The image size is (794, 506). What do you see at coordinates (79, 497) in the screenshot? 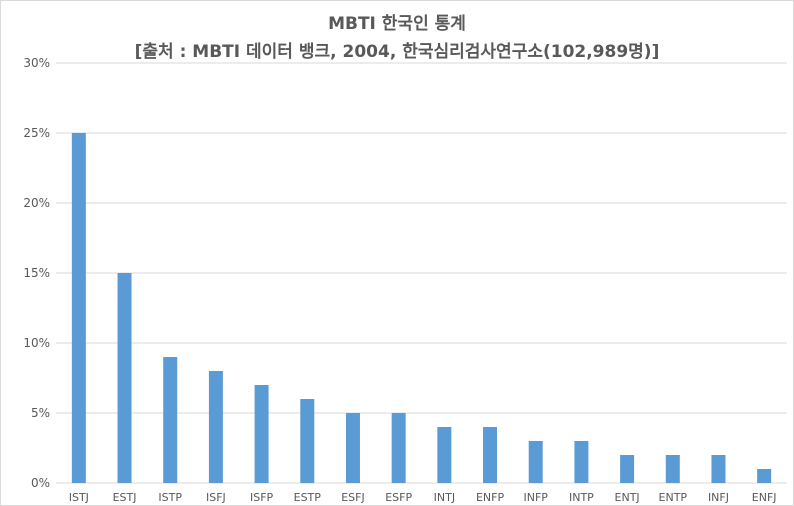
I see `x-tick-label-istj: ISTJ` at bounding box center [79, 497].